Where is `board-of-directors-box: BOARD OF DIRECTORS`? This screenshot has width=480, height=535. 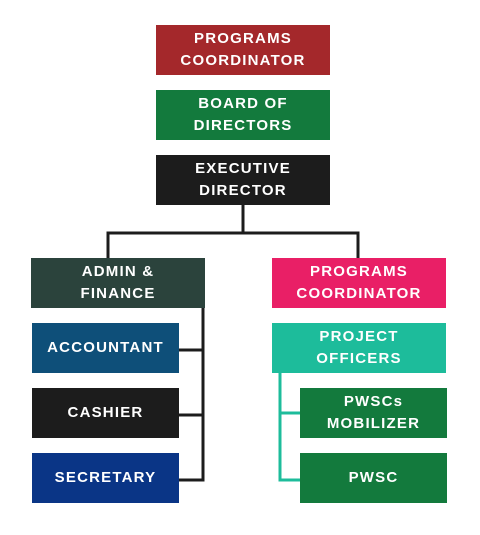 board-of-directors-box: BOARD OF DIRECTORS is located at coordinates (243, 115).